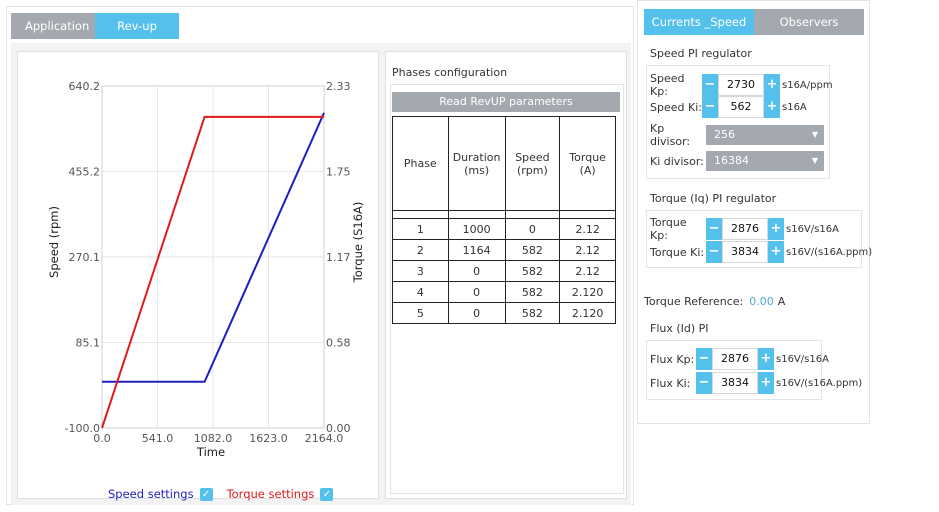 This screenshot has height=512, width=939. I want to click on cell-phase: 5, so click(420, 313).